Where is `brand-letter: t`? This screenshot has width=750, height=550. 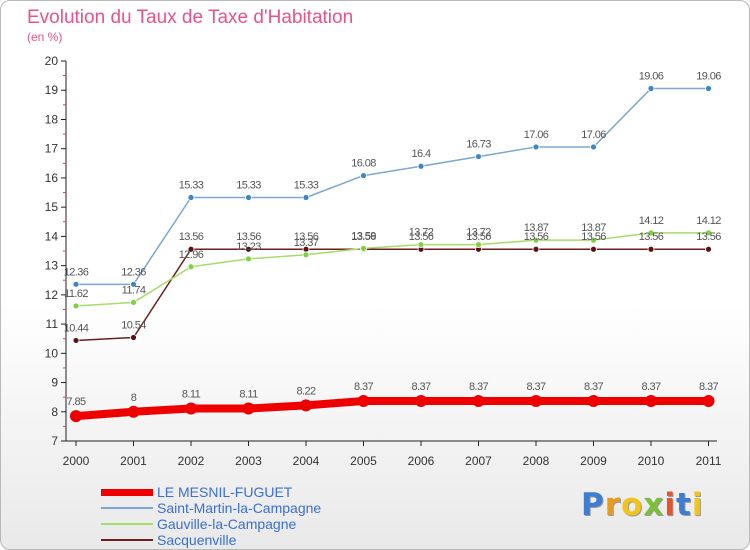 brand-letter: t is located at coordinates (683, 505).